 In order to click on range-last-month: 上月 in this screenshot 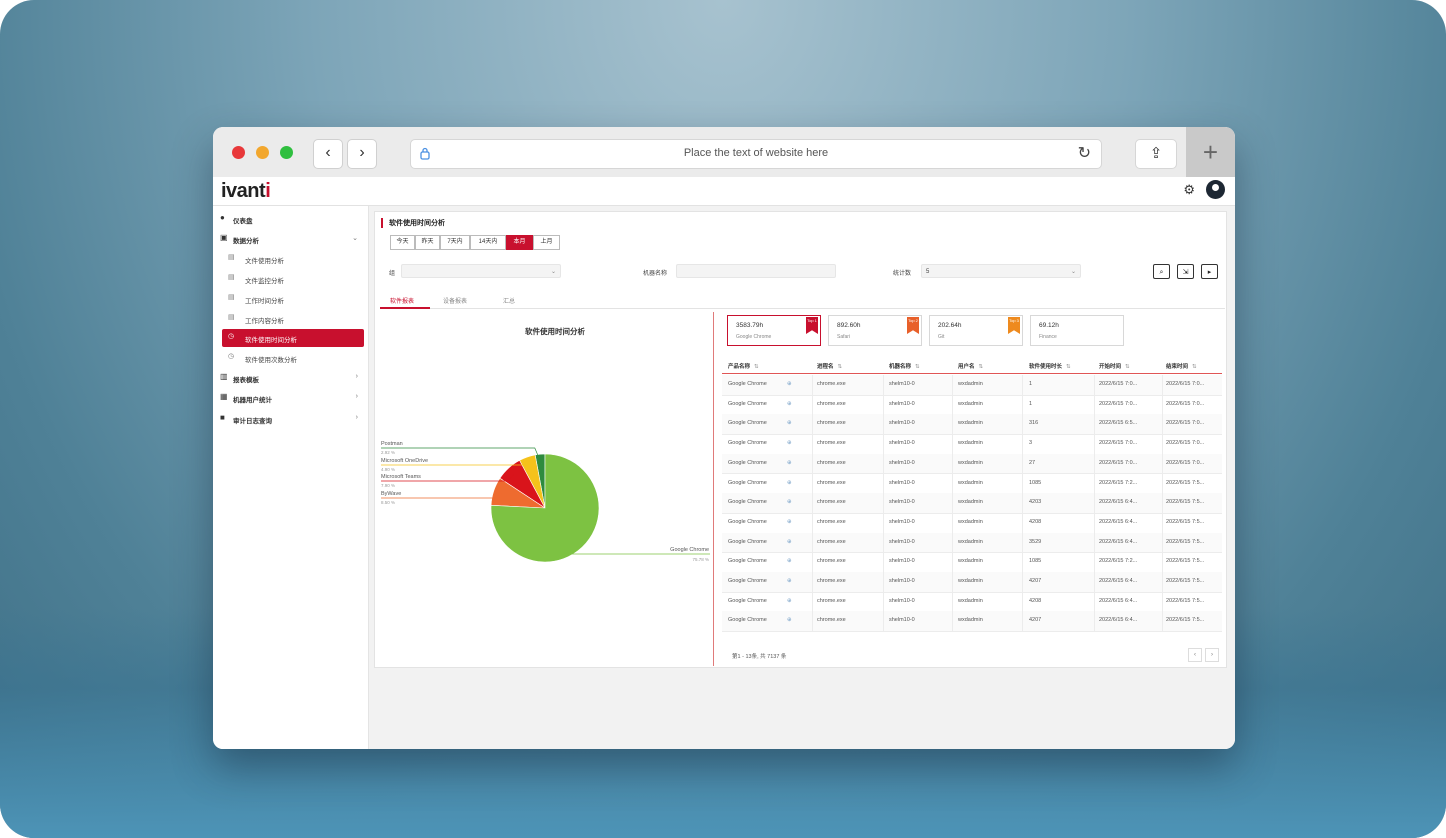, I will do `click(546, 242)`.